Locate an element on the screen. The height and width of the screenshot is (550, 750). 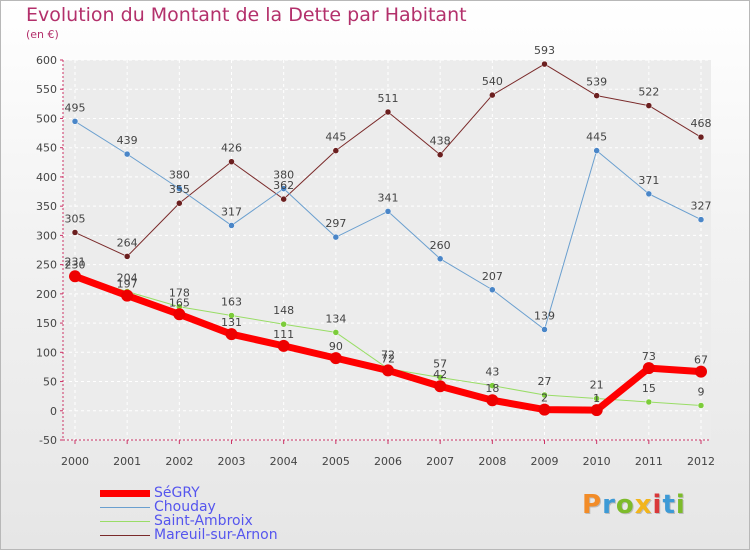
data-label: 2 is located at coordinates (544, 398).